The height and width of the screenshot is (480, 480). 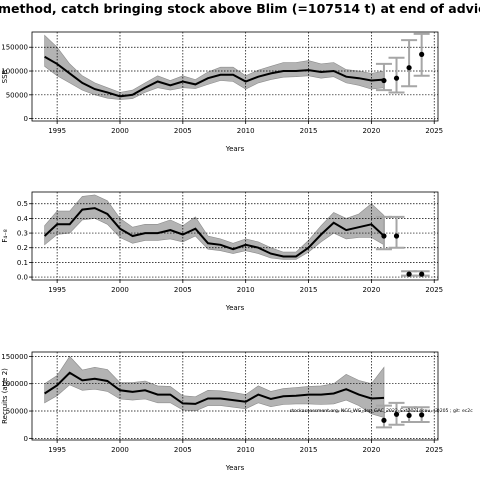 I want to click on y-tick-label: 0.5, so click(x=22, y=204).